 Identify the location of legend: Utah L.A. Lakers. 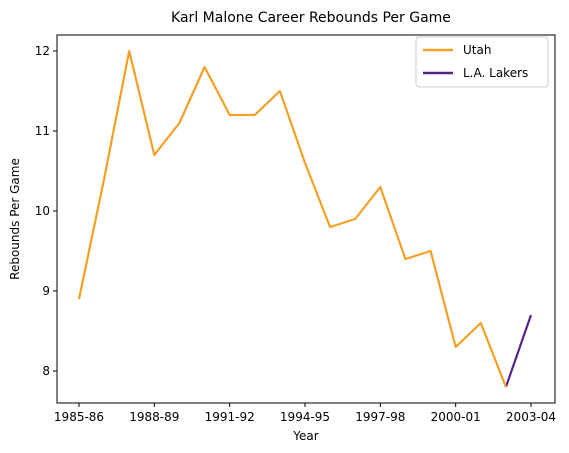
(482, 62).